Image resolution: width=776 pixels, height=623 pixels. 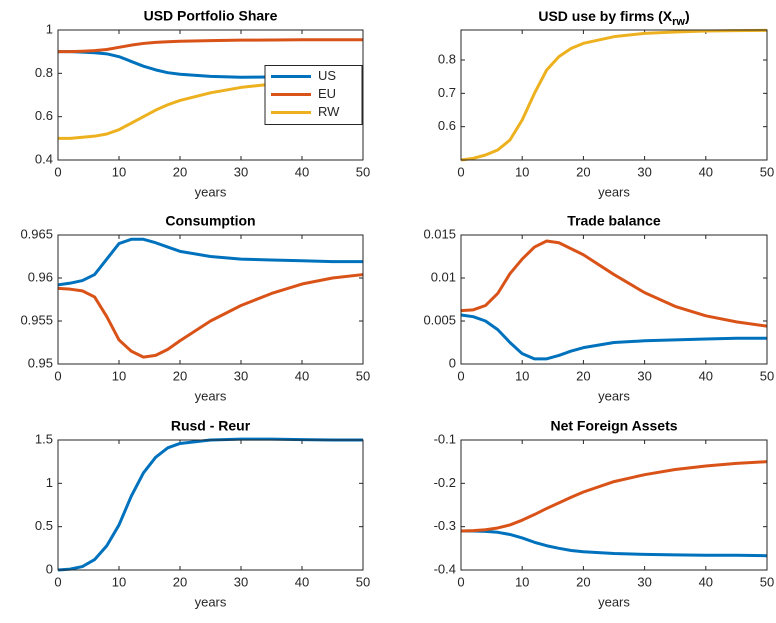 What do you see at coordinates (313, 95) in the screenshot?
I see `legend: US EU RW` at bounding box center [313, 95].